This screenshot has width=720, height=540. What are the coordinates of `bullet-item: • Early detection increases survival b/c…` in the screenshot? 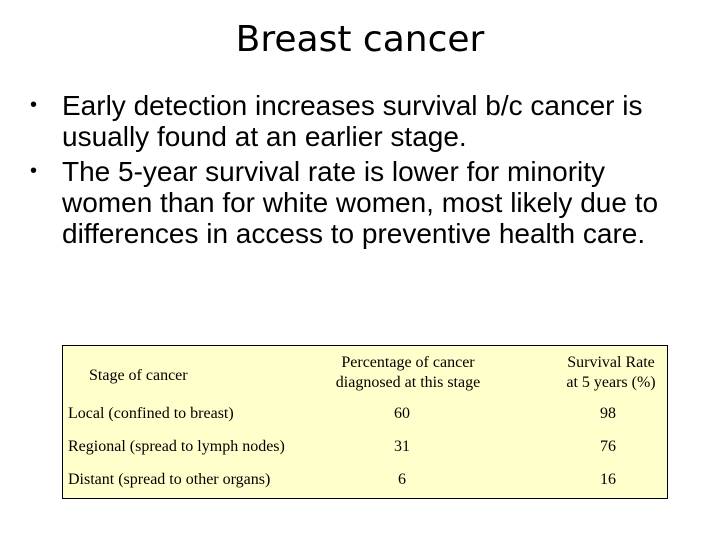 It's located at (358, 121).